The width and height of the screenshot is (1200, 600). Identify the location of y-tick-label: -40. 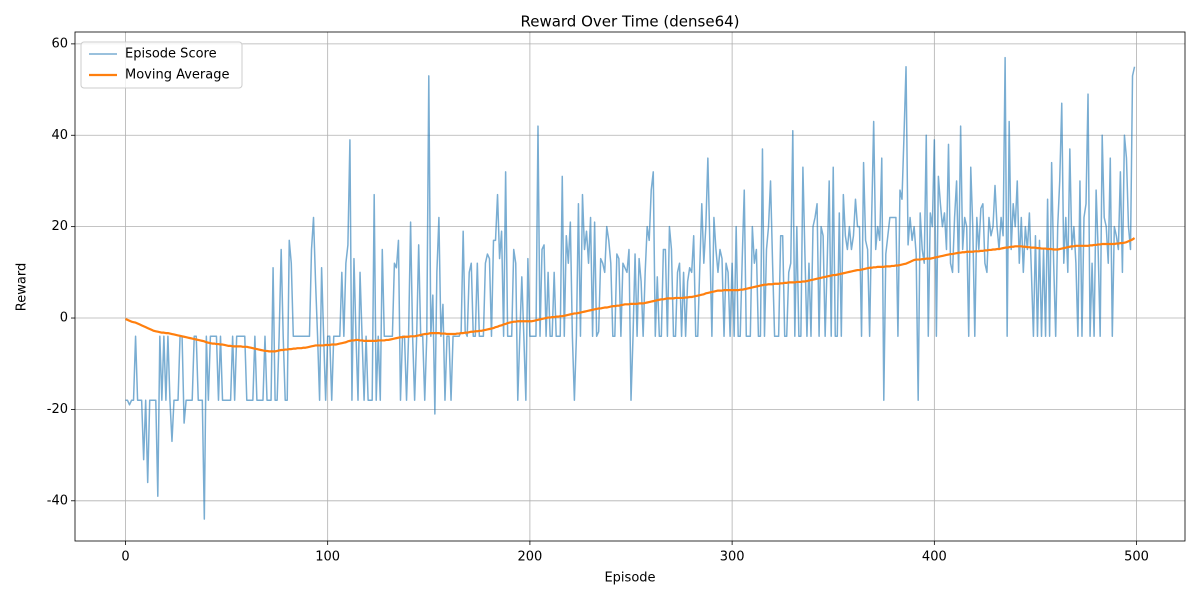
(57, 500).